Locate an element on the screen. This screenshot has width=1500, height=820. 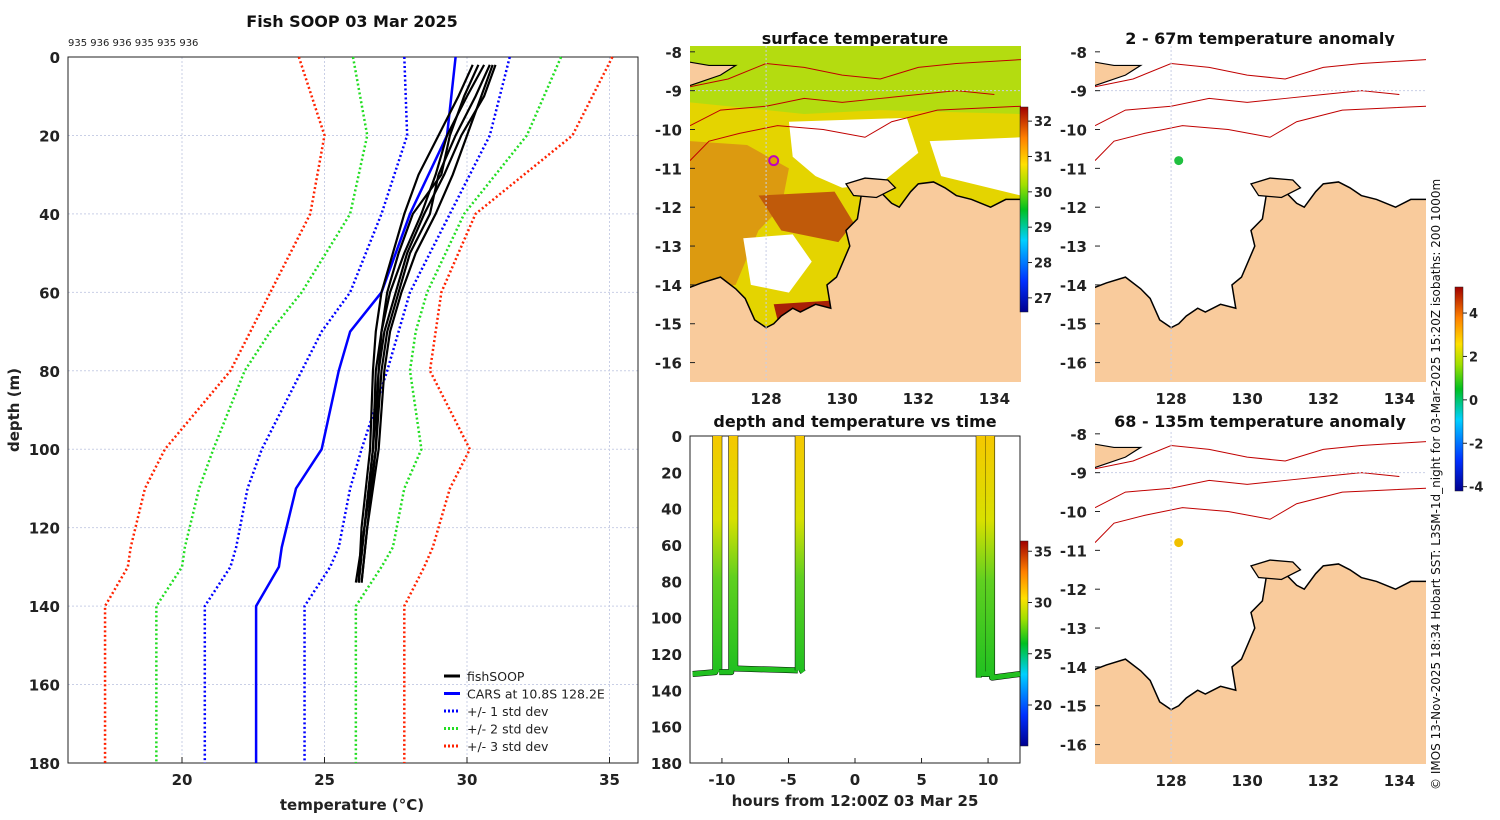
sst-field-hot-patch is located at coordinates (806, 217).